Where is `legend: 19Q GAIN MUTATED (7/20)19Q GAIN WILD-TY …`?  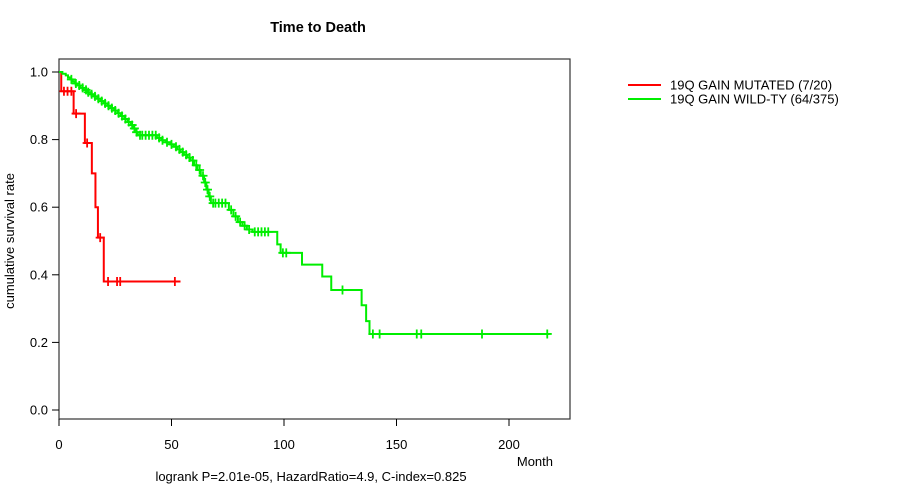
legend: 19Q GAIN MUTATED (7/20)19Q GAIN WILD-TY … is located at coordinates (733, 92).